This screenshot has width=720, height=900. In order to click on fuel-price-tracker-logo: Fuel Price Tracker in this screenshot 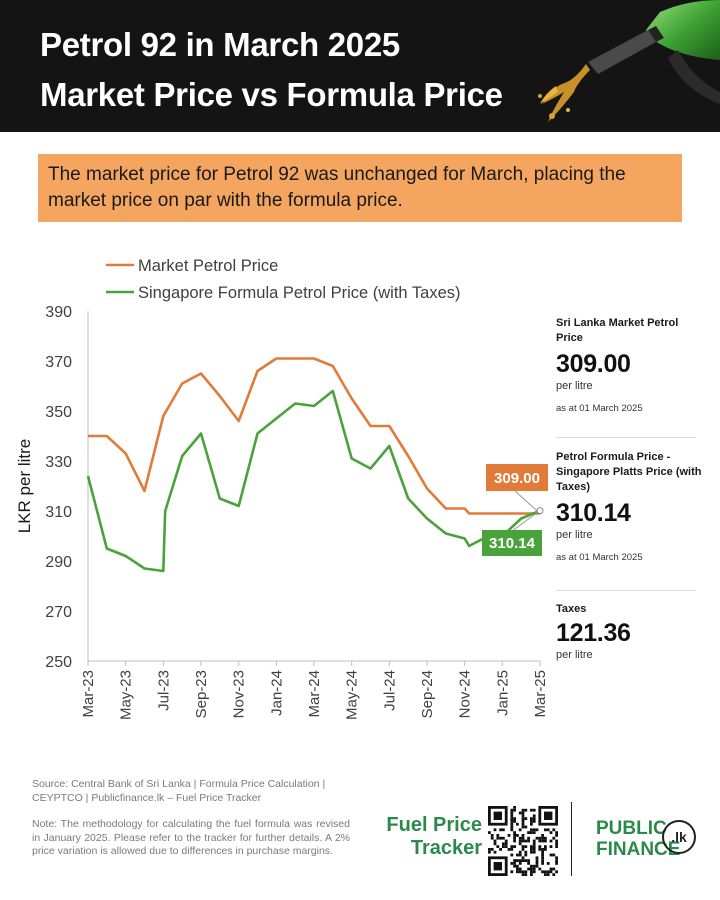, I will do `click(432, 837)`.